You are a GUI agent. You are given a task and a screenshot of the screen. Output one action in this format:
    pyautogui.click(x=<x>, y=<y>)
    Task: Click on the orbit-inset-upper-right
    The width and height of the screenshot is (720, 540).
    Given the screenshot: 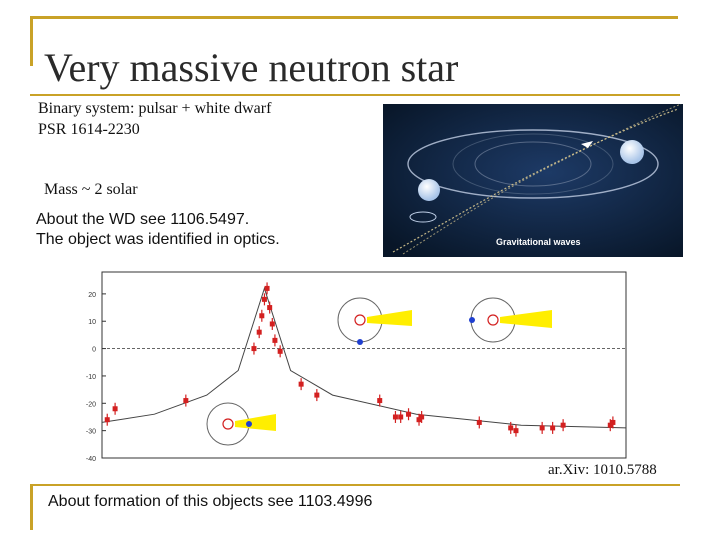 What is the action you would take?
    pyautogui.click(x=510, y=320)
    